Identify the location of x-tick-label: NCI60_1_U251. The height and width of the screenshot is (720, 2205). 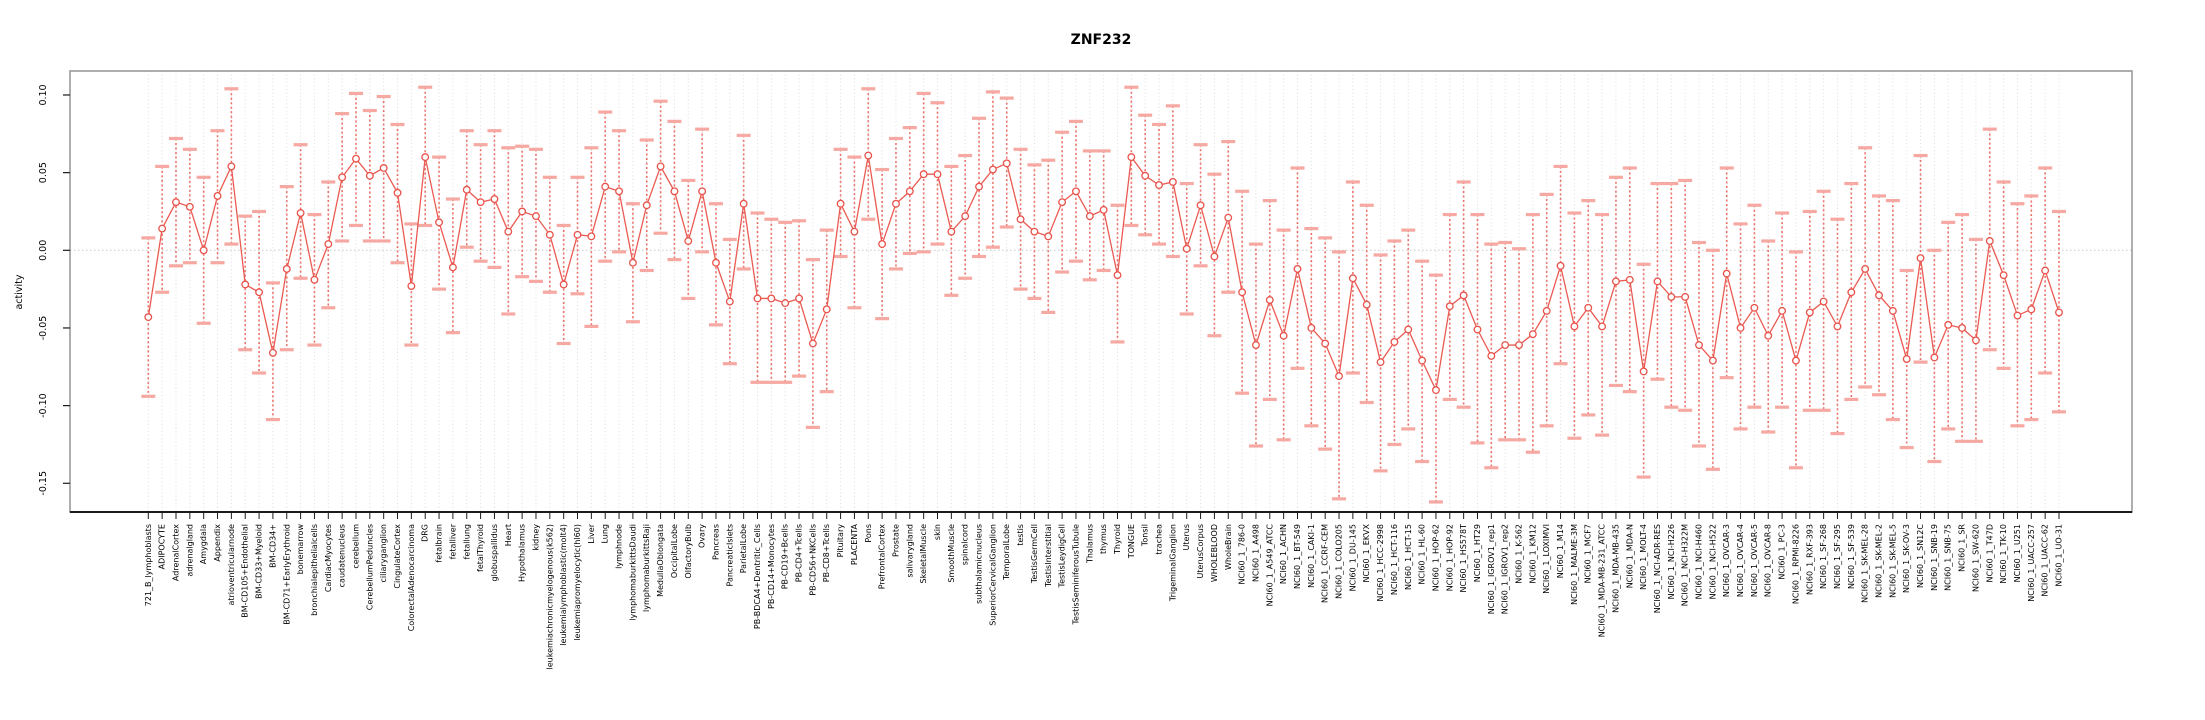
(2017, 553).